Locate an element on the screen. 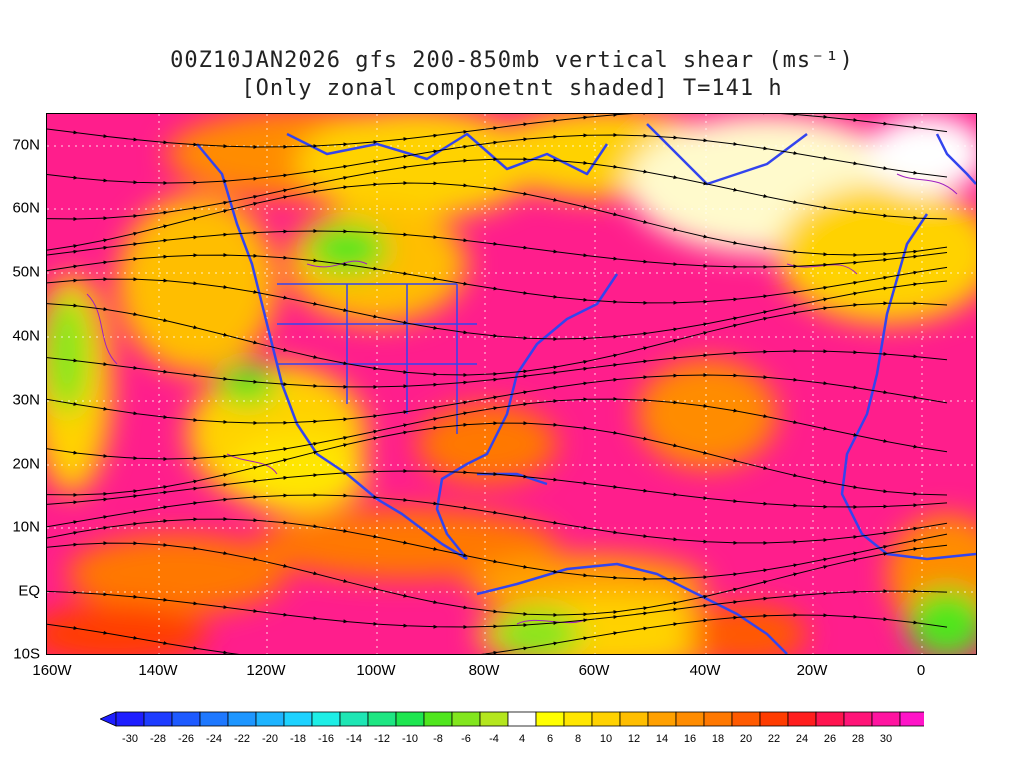 The width and height of the screenshot is (1024, 768). colorbar-label: 30 is located at coordinates (886, 739).